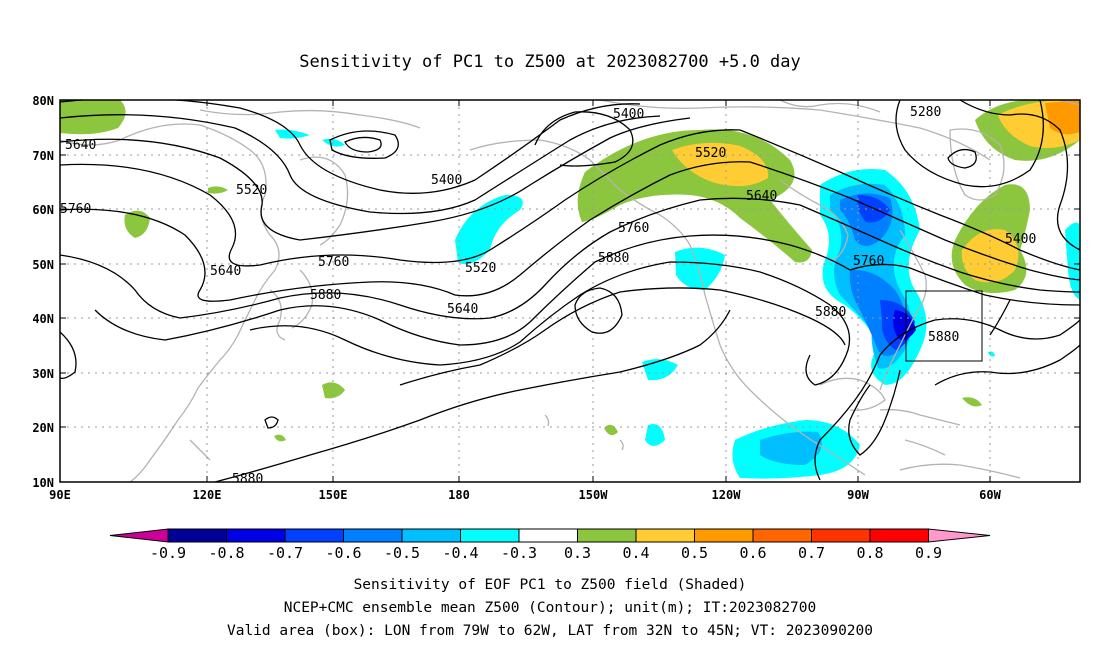 This screenshot has height=650, width=1100. Describe the element at coordinates (43, 483) in the screenshot. I see `lat-label-10n: 10N` at that location.